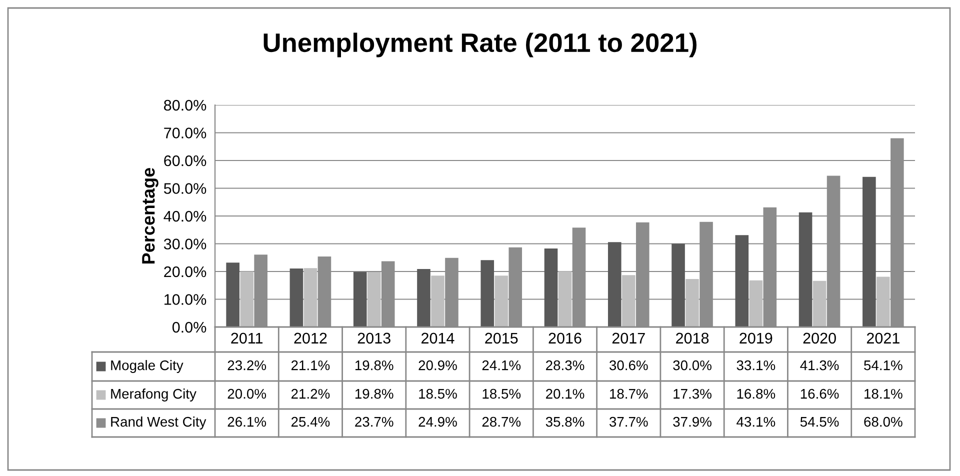  What do you see at coordinates (374, 421) in the screenshot?
I see `data-label: 23.7%` at bounding box center [374, 421].